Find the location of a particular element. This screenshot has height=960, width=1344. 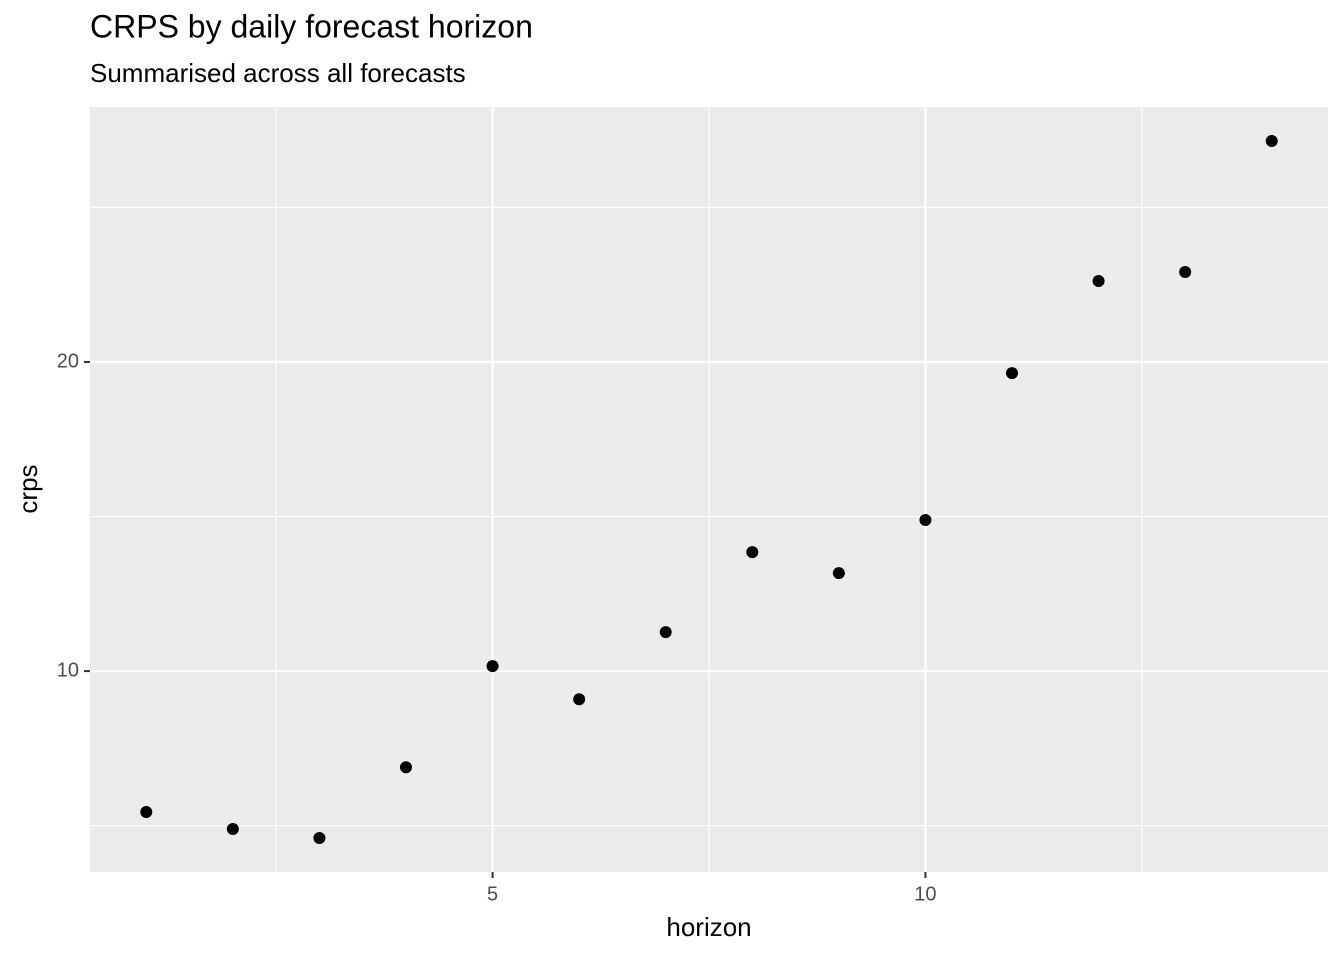

x-axis-label: horizon is located at coordinates (708, 927).